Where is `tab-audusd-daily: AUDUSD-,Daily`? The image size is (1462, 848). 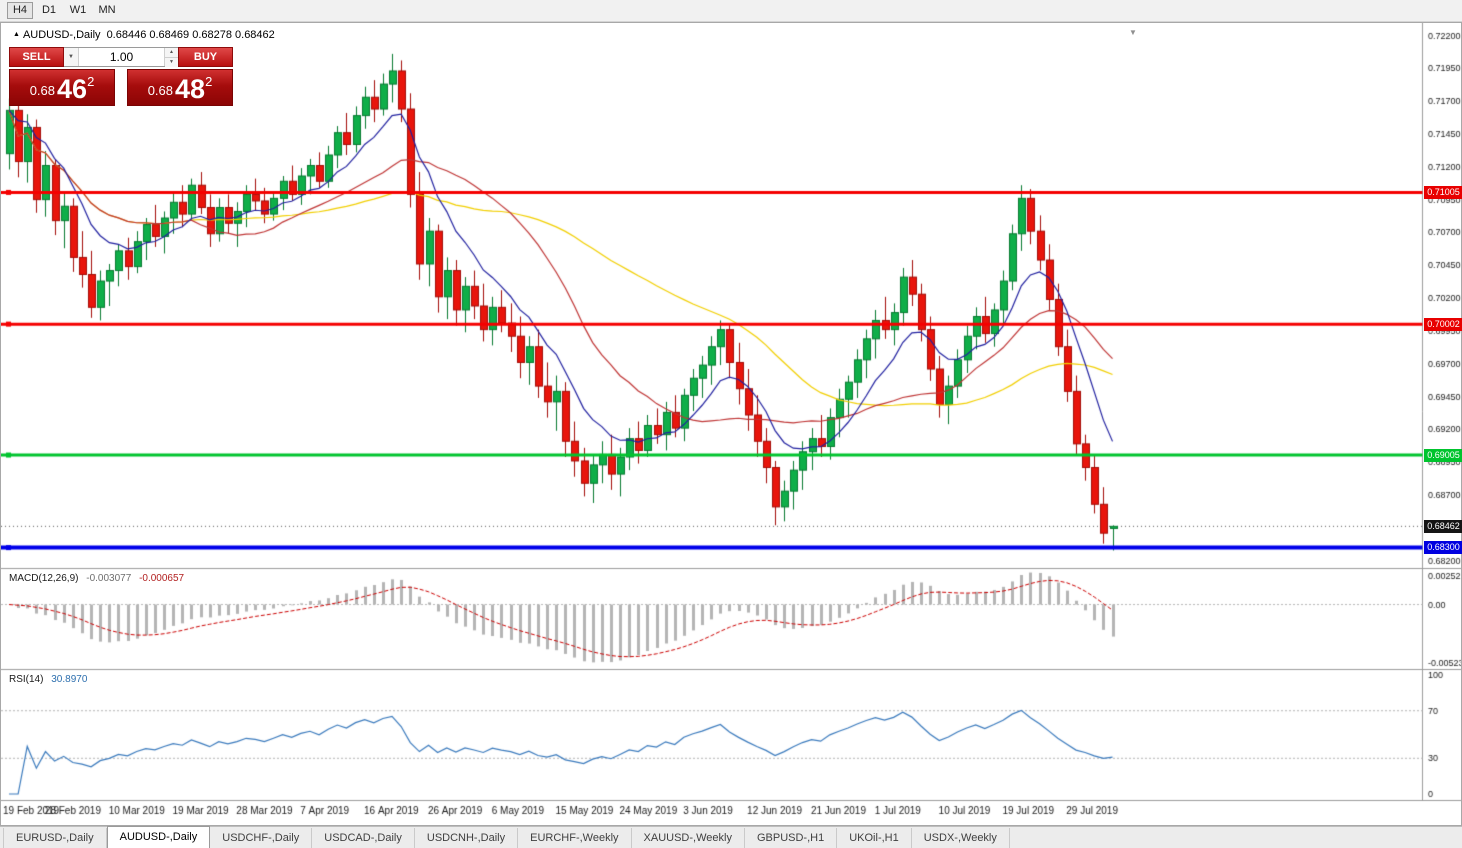 tab-audusd-daily: AUDUSD-,Daily is located at coordinates (158, 837).